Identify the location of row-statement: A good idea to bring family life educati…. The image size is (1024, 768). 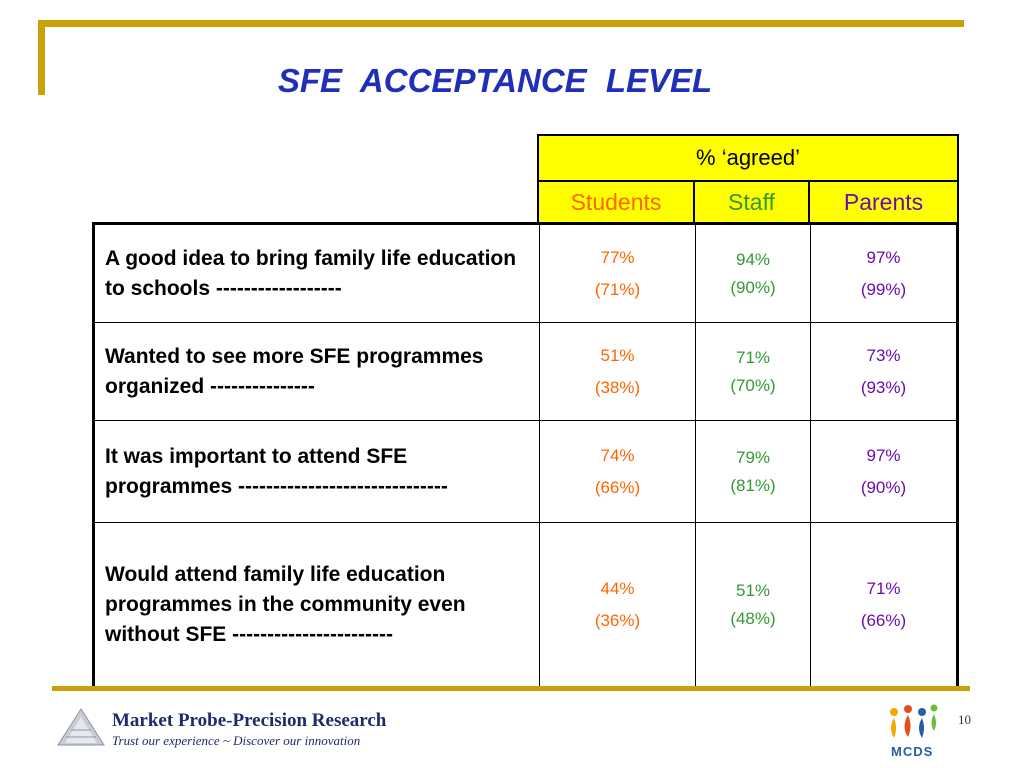
(317, 273).